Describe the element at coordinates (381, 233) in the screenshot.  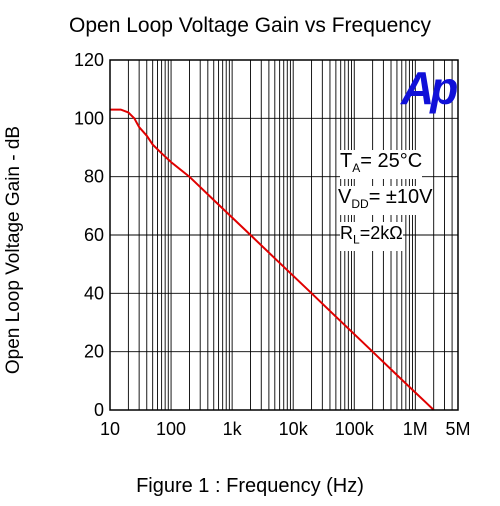
I see `rl-value: =2kΩ` at that location.